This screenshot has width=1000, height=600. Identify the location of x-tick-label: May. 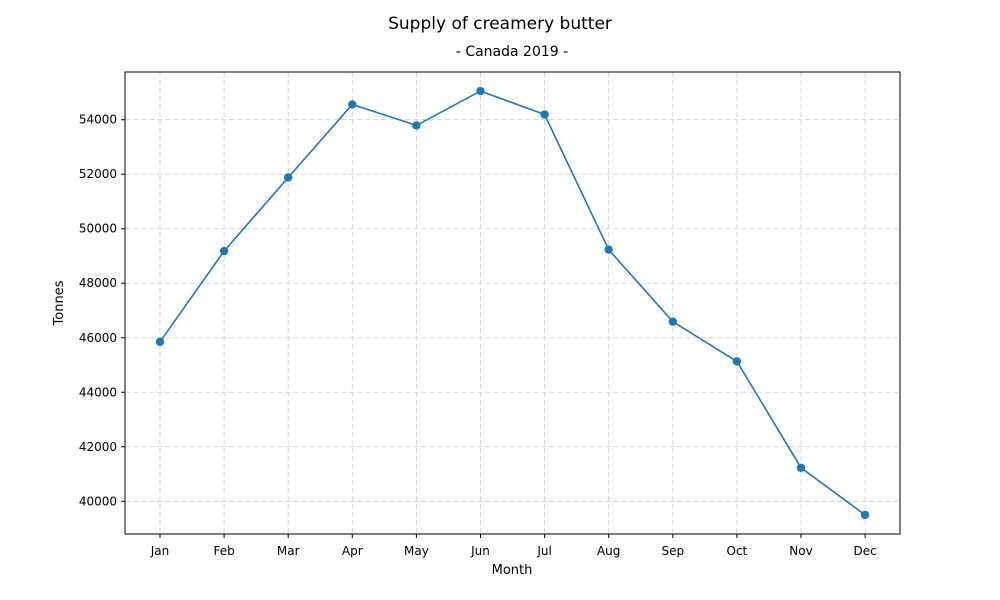
(416, 551).